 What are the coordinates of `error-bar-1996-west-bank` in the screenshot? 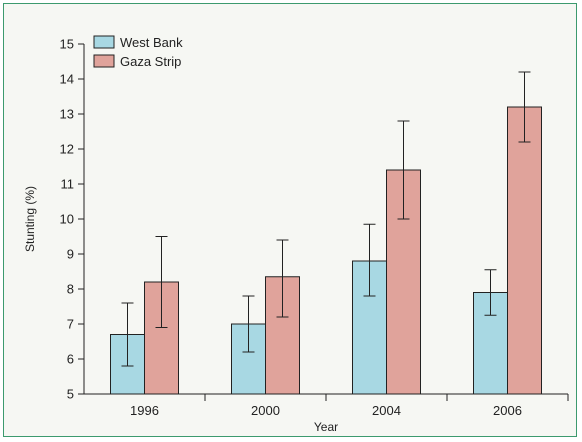 It's located at (127, 334).